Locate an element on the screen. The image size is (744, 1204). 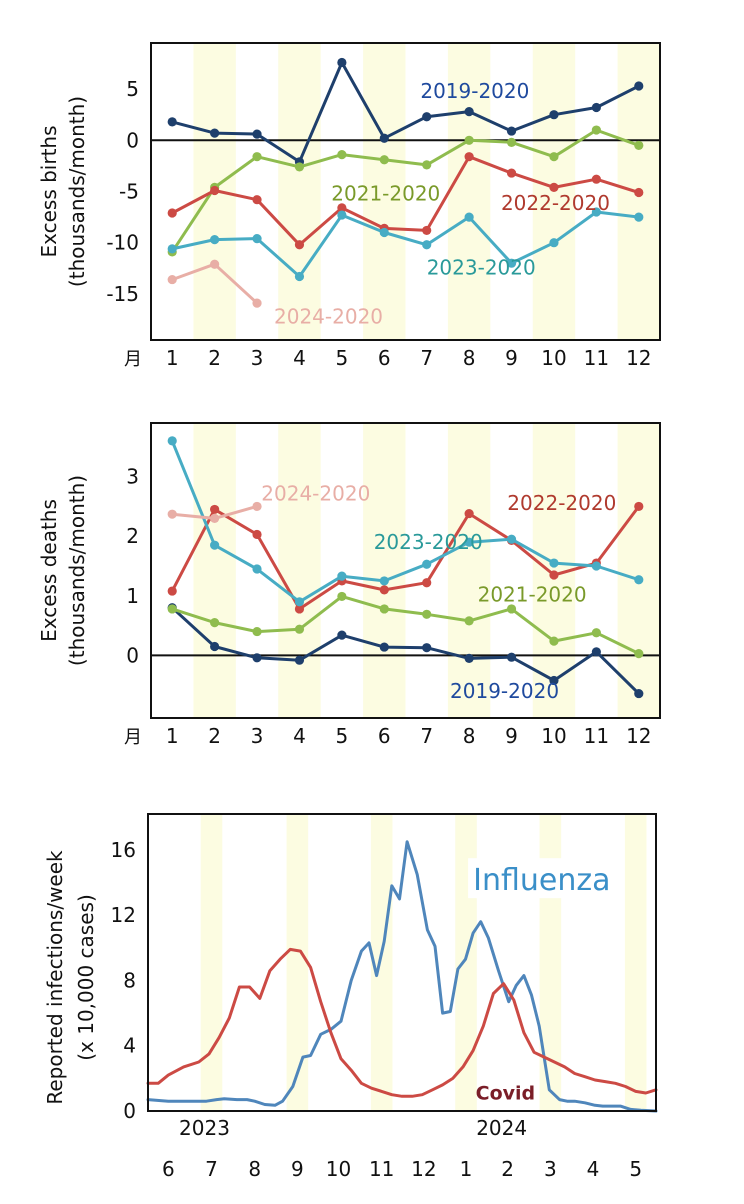
infections-xtick-label: 11 is located at coordinates (381, 1169).